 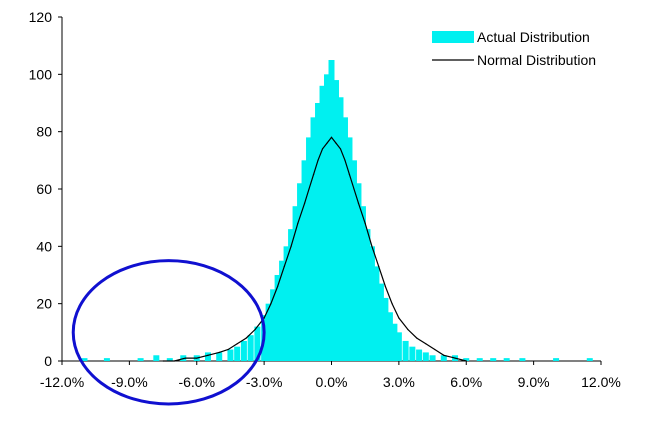 What do you see at coordinates (466, 382) in the screenshot?
I see `x-tick-label: 6.0%` at bounding box center [466, 382].